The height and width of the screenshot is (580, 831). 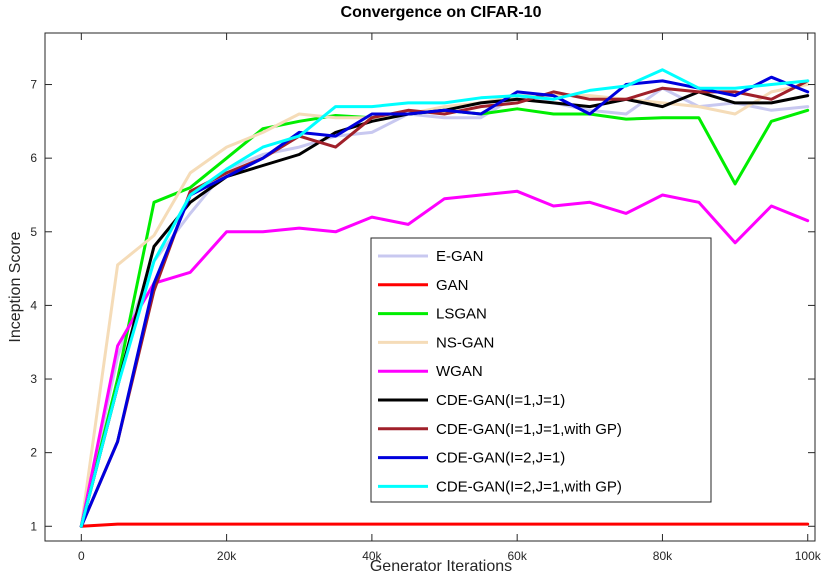 What do you see at coordinates (808, 556) in the screenshot?
I see `x-tick-label: 100k` at bounding box center [808, 556].